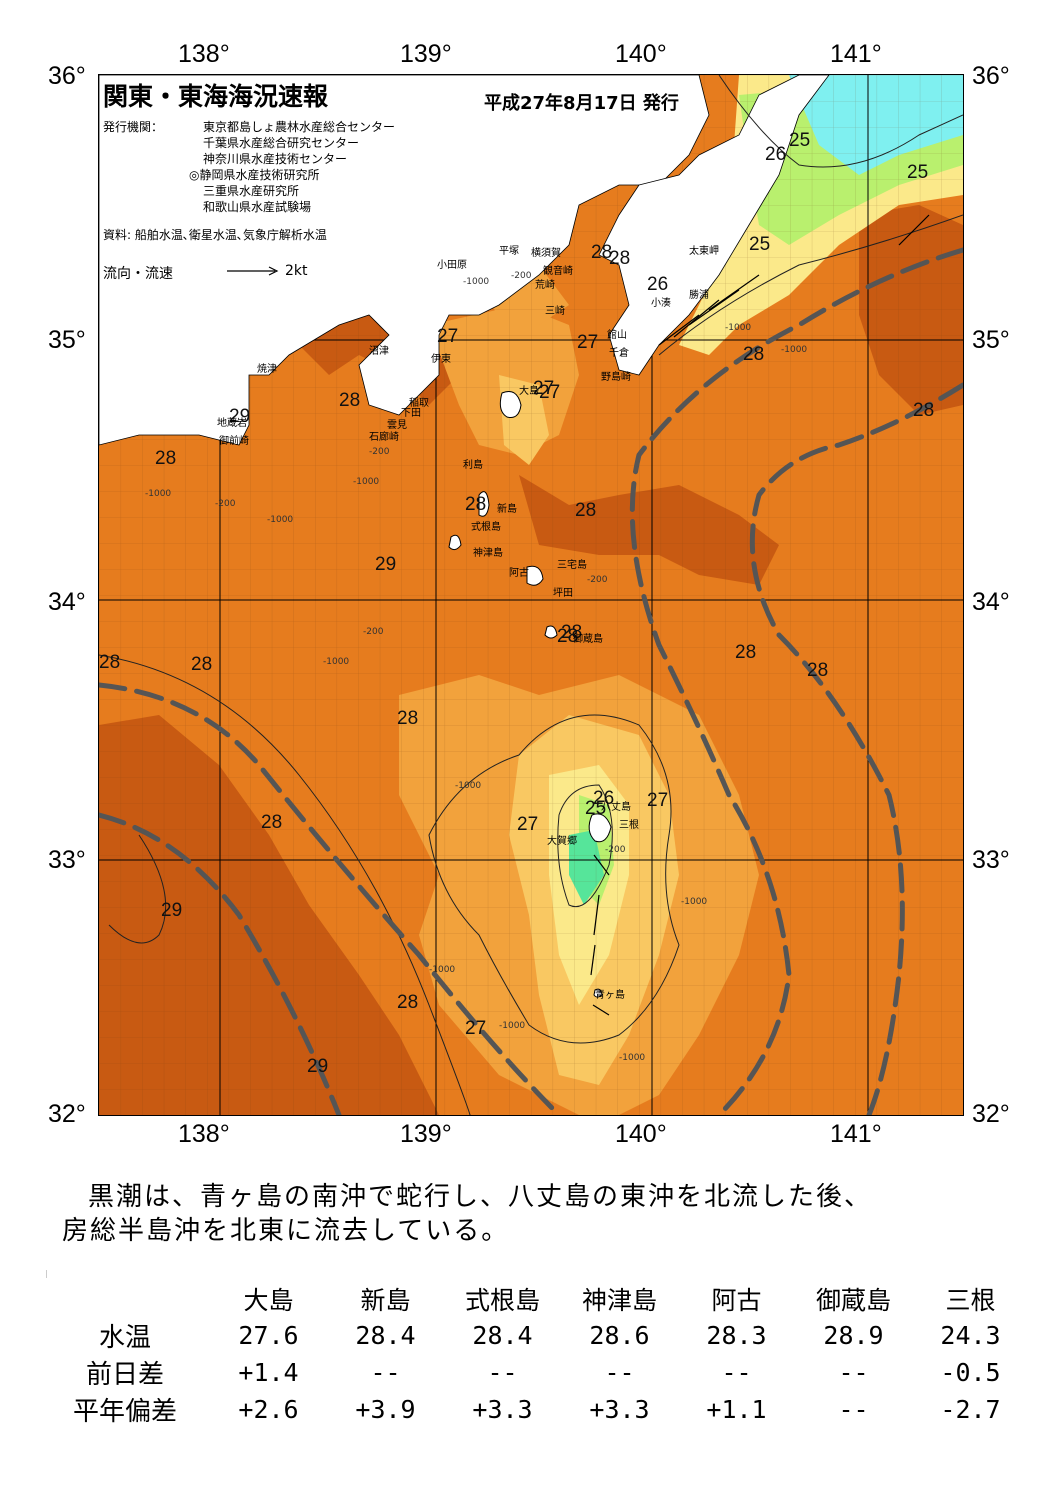 Image resolution: width=1064 pixels, height=1503 pixels. What do you see at coordinates (619, 1300) in the screenshot?
I see `column-header: 神津島` at bounding box center [619, 1300].